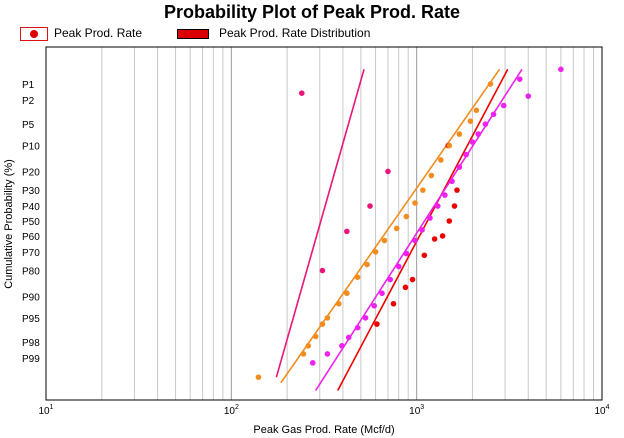  Describe the element at coordinates (416, 410) in the screenshot. I see `x-tick-label: 10³` at that location.